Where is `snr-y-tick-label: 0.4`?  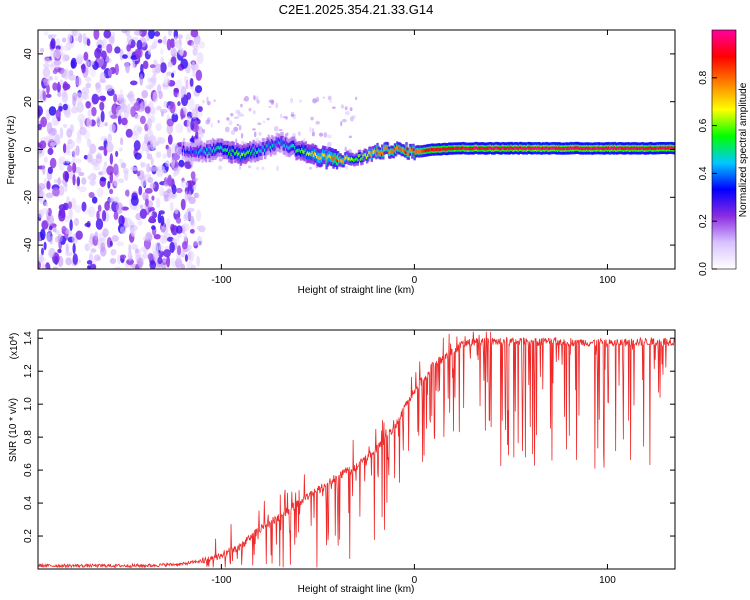 snr-y-tick-label: 0.4 is located at coordinates (28, 503).